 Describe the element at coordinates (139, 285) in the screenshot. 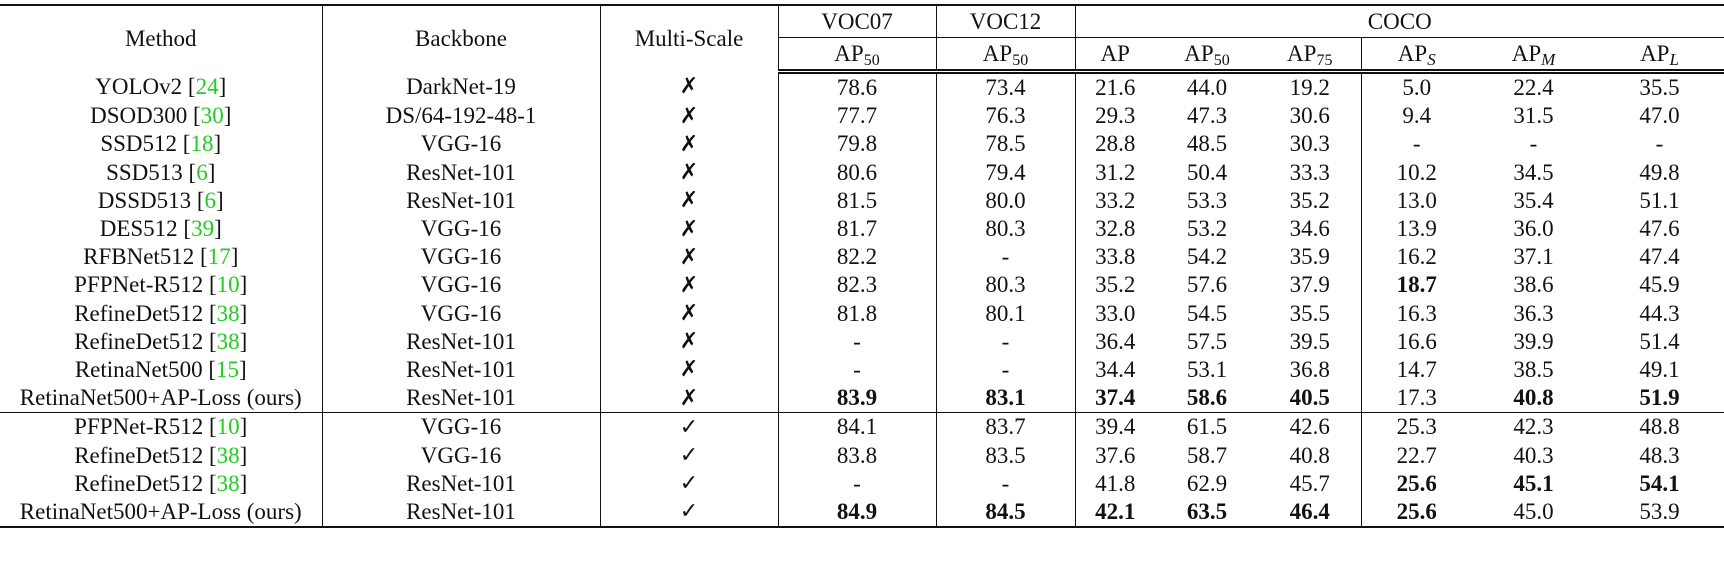

I see `method-name: PFPNet-R512` at that location.